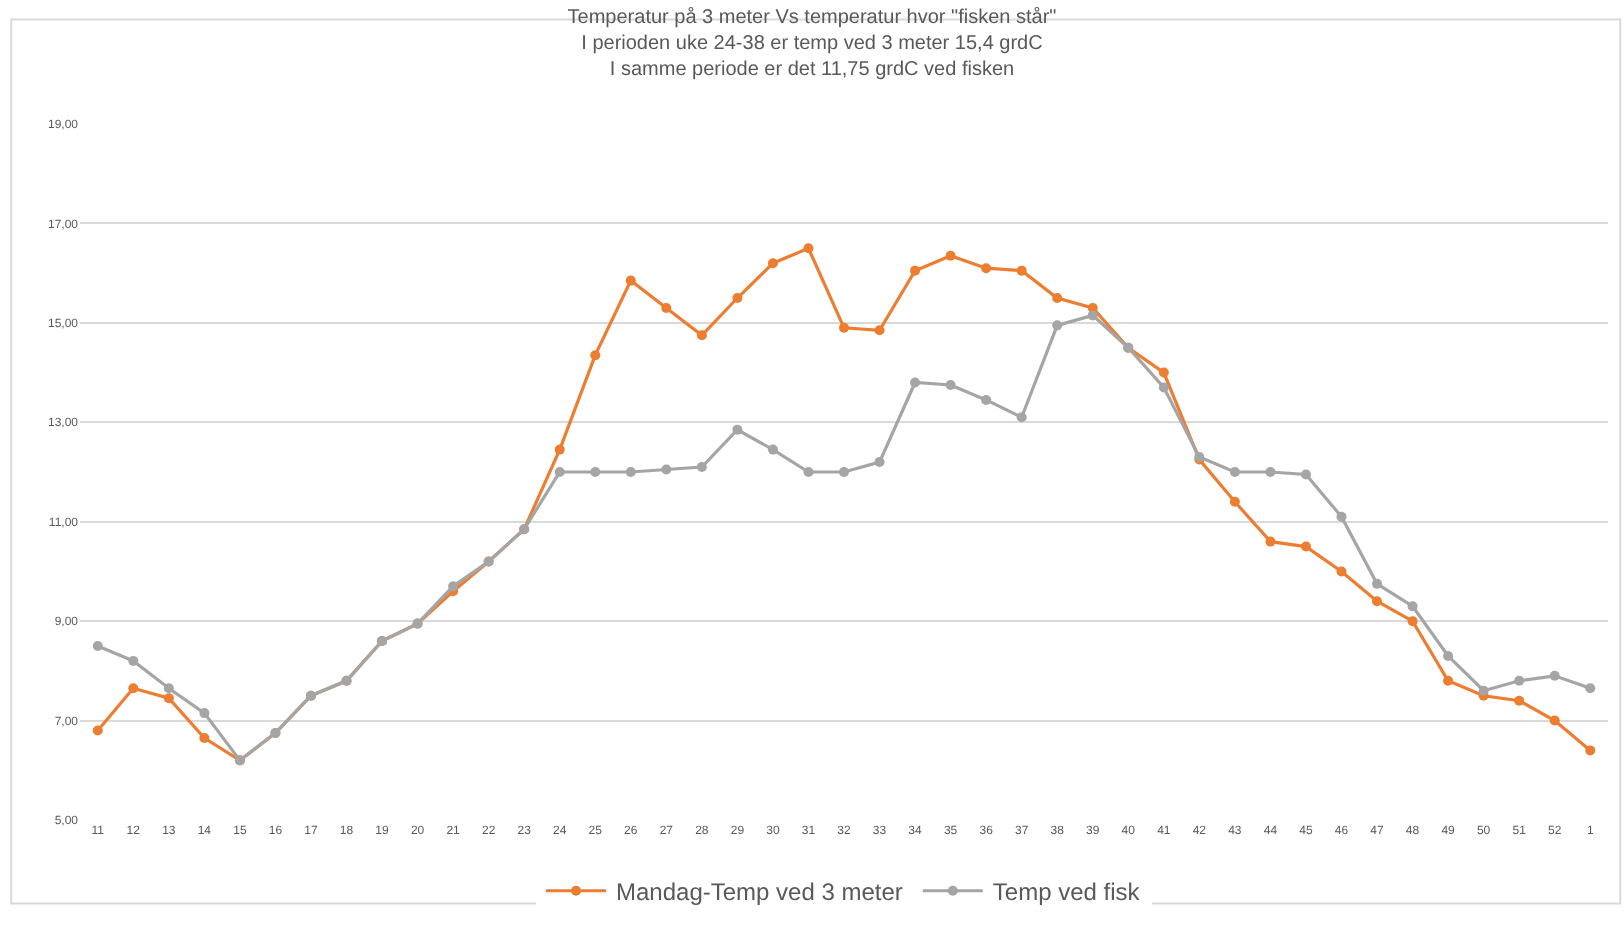 This screenshot has width=1624, height=936. What do you see at coordinates (812, 43) in the screenshot?
I see `chart-title: Temperatur på 3 meter Vs temperatur hvor "fisken står" I perioden uke 24-38 er temp ved 3 meter 15,4 grdC I samme periode er det 11,75 grdC ved fisken` at bounding box center [812, 43].